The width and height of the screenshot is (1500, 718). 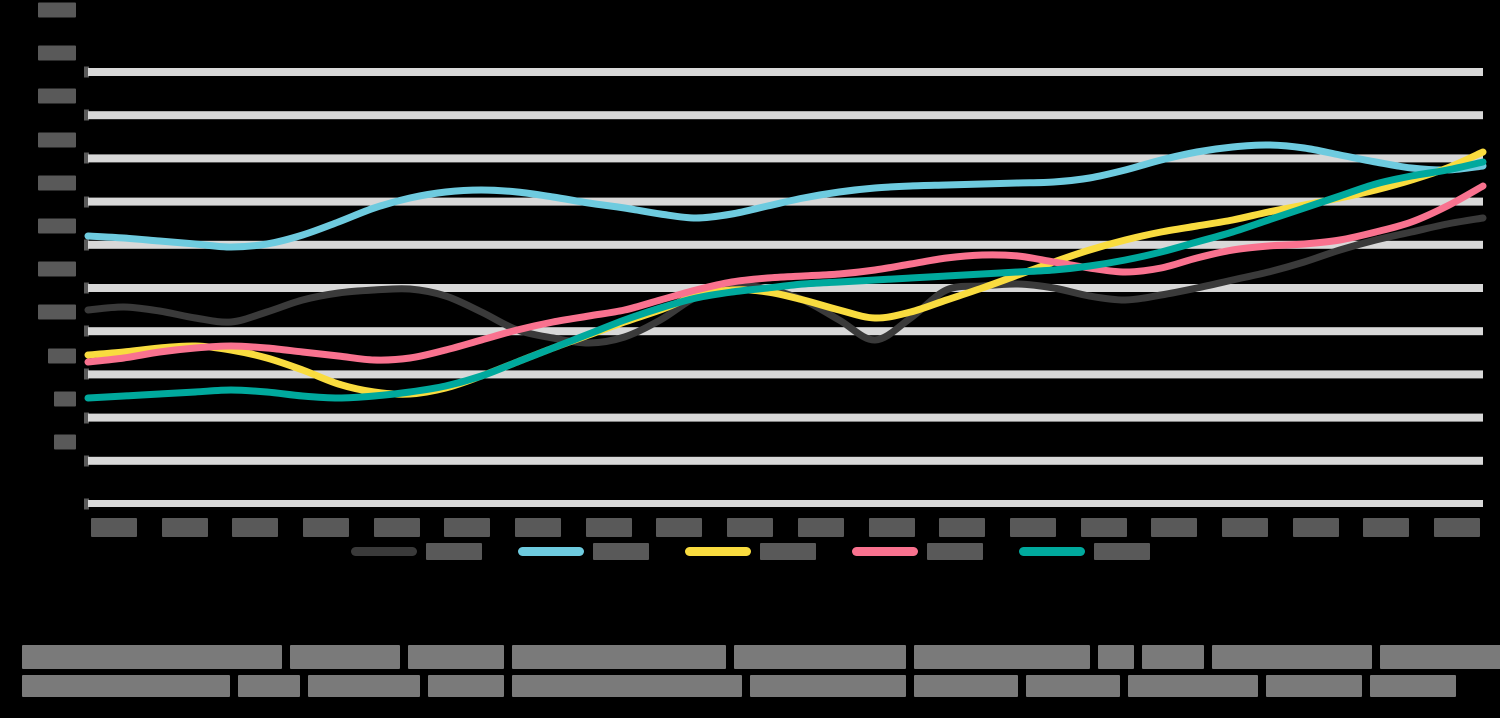 I want to click on chart-legend, so click(x=750, y=551).